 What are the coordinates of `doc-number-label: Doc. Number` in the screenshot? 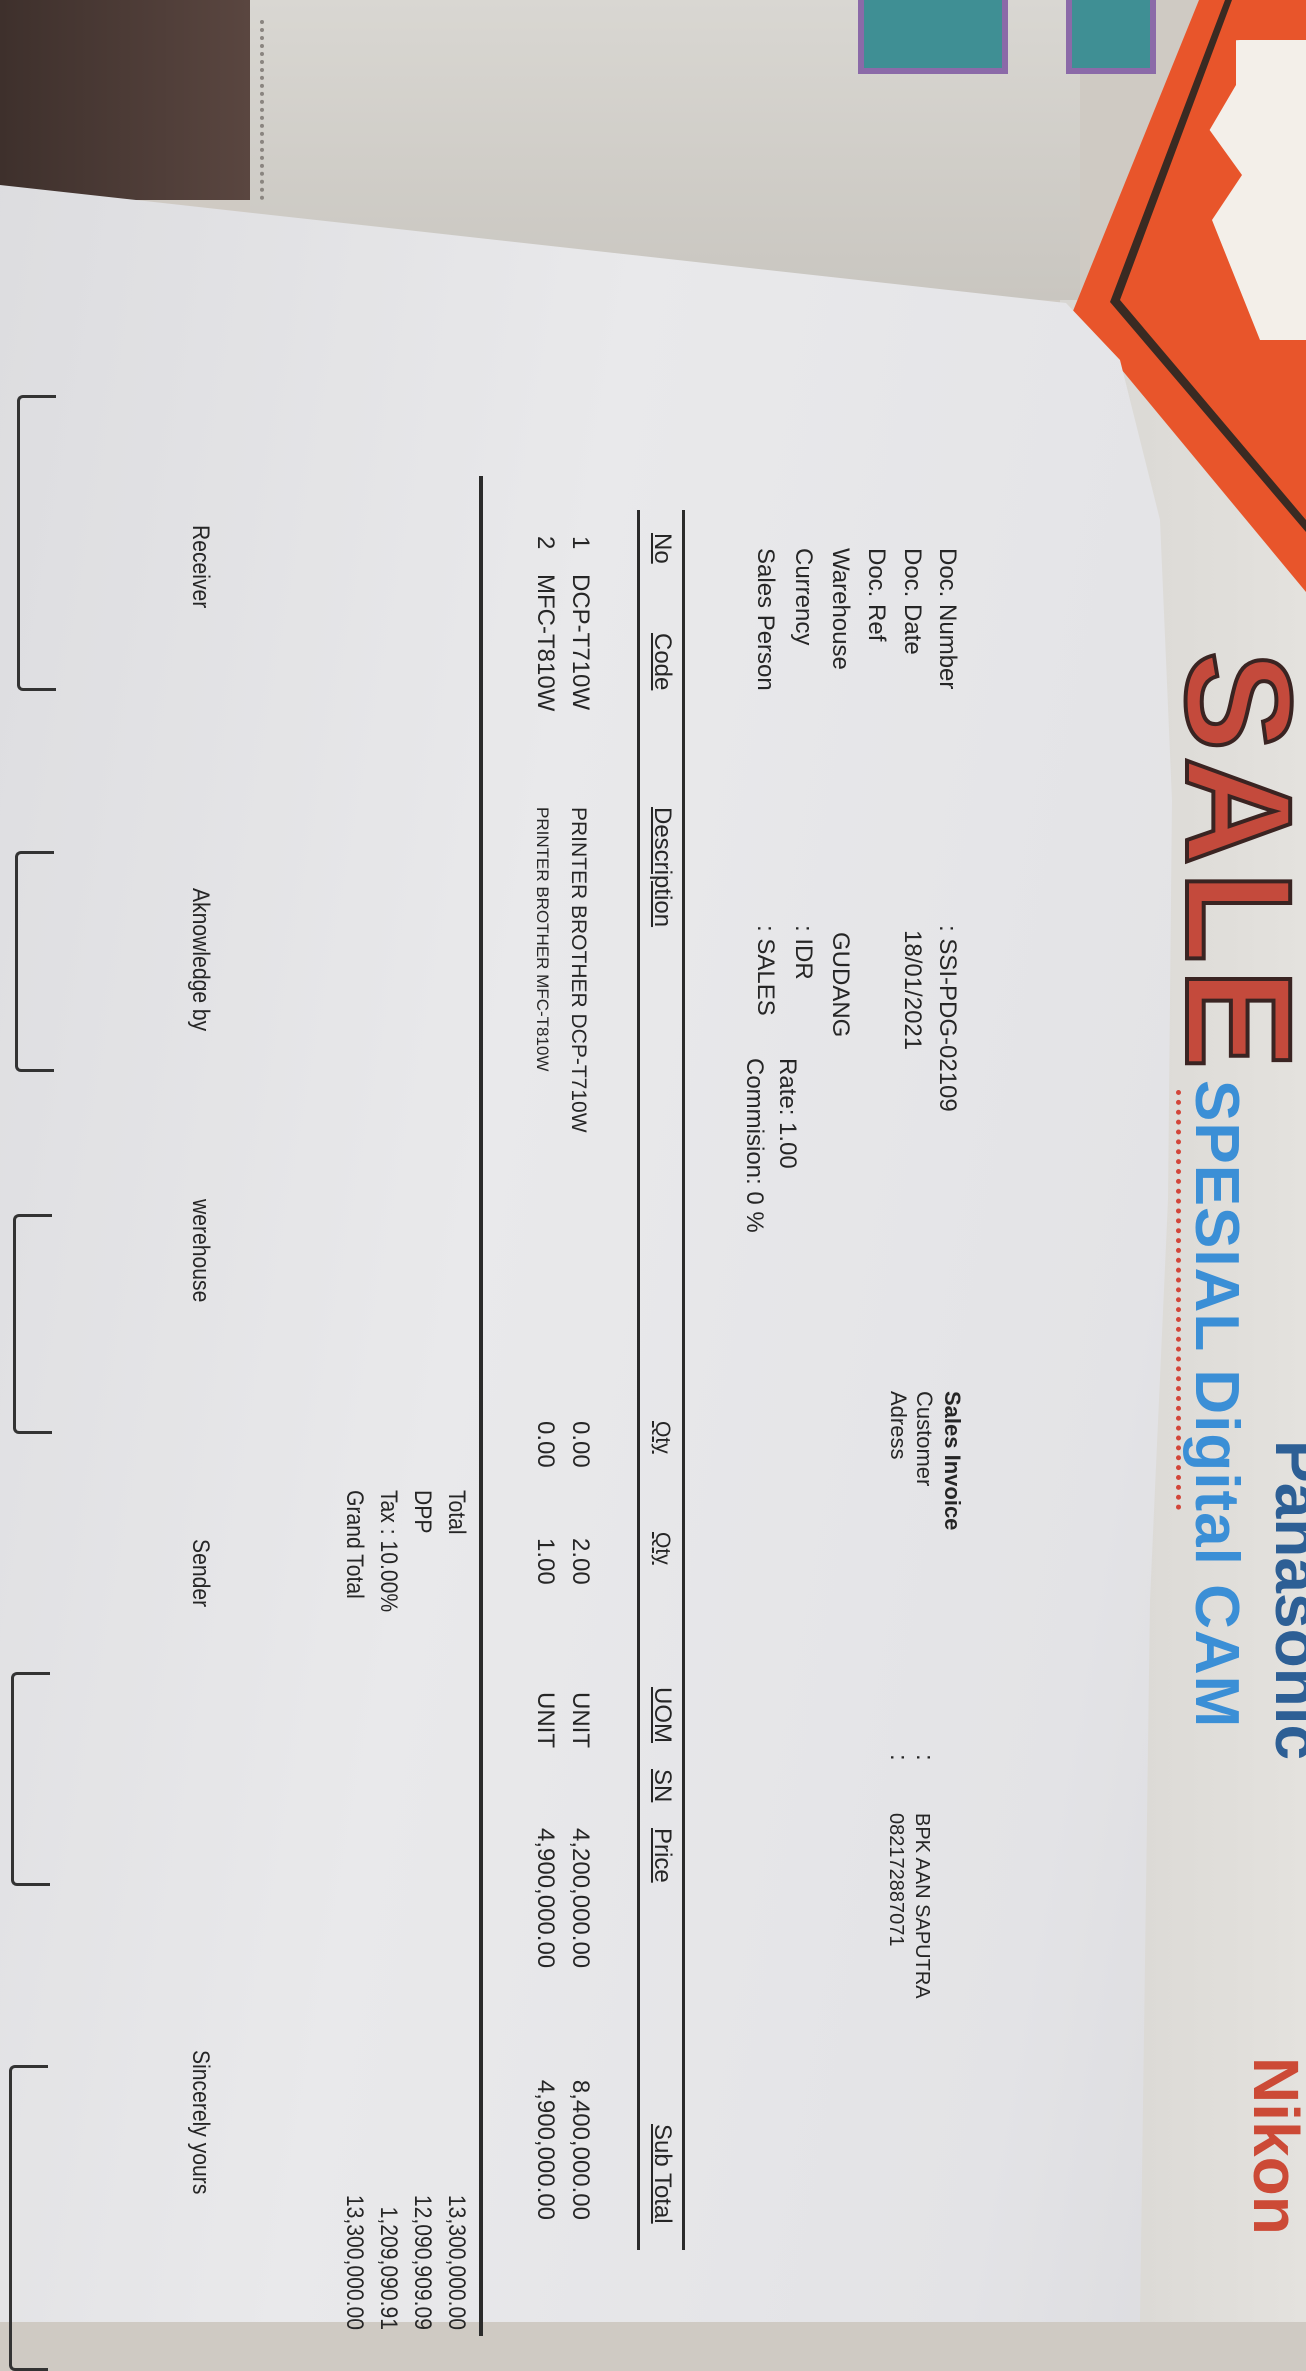 It's located at (947, 619).